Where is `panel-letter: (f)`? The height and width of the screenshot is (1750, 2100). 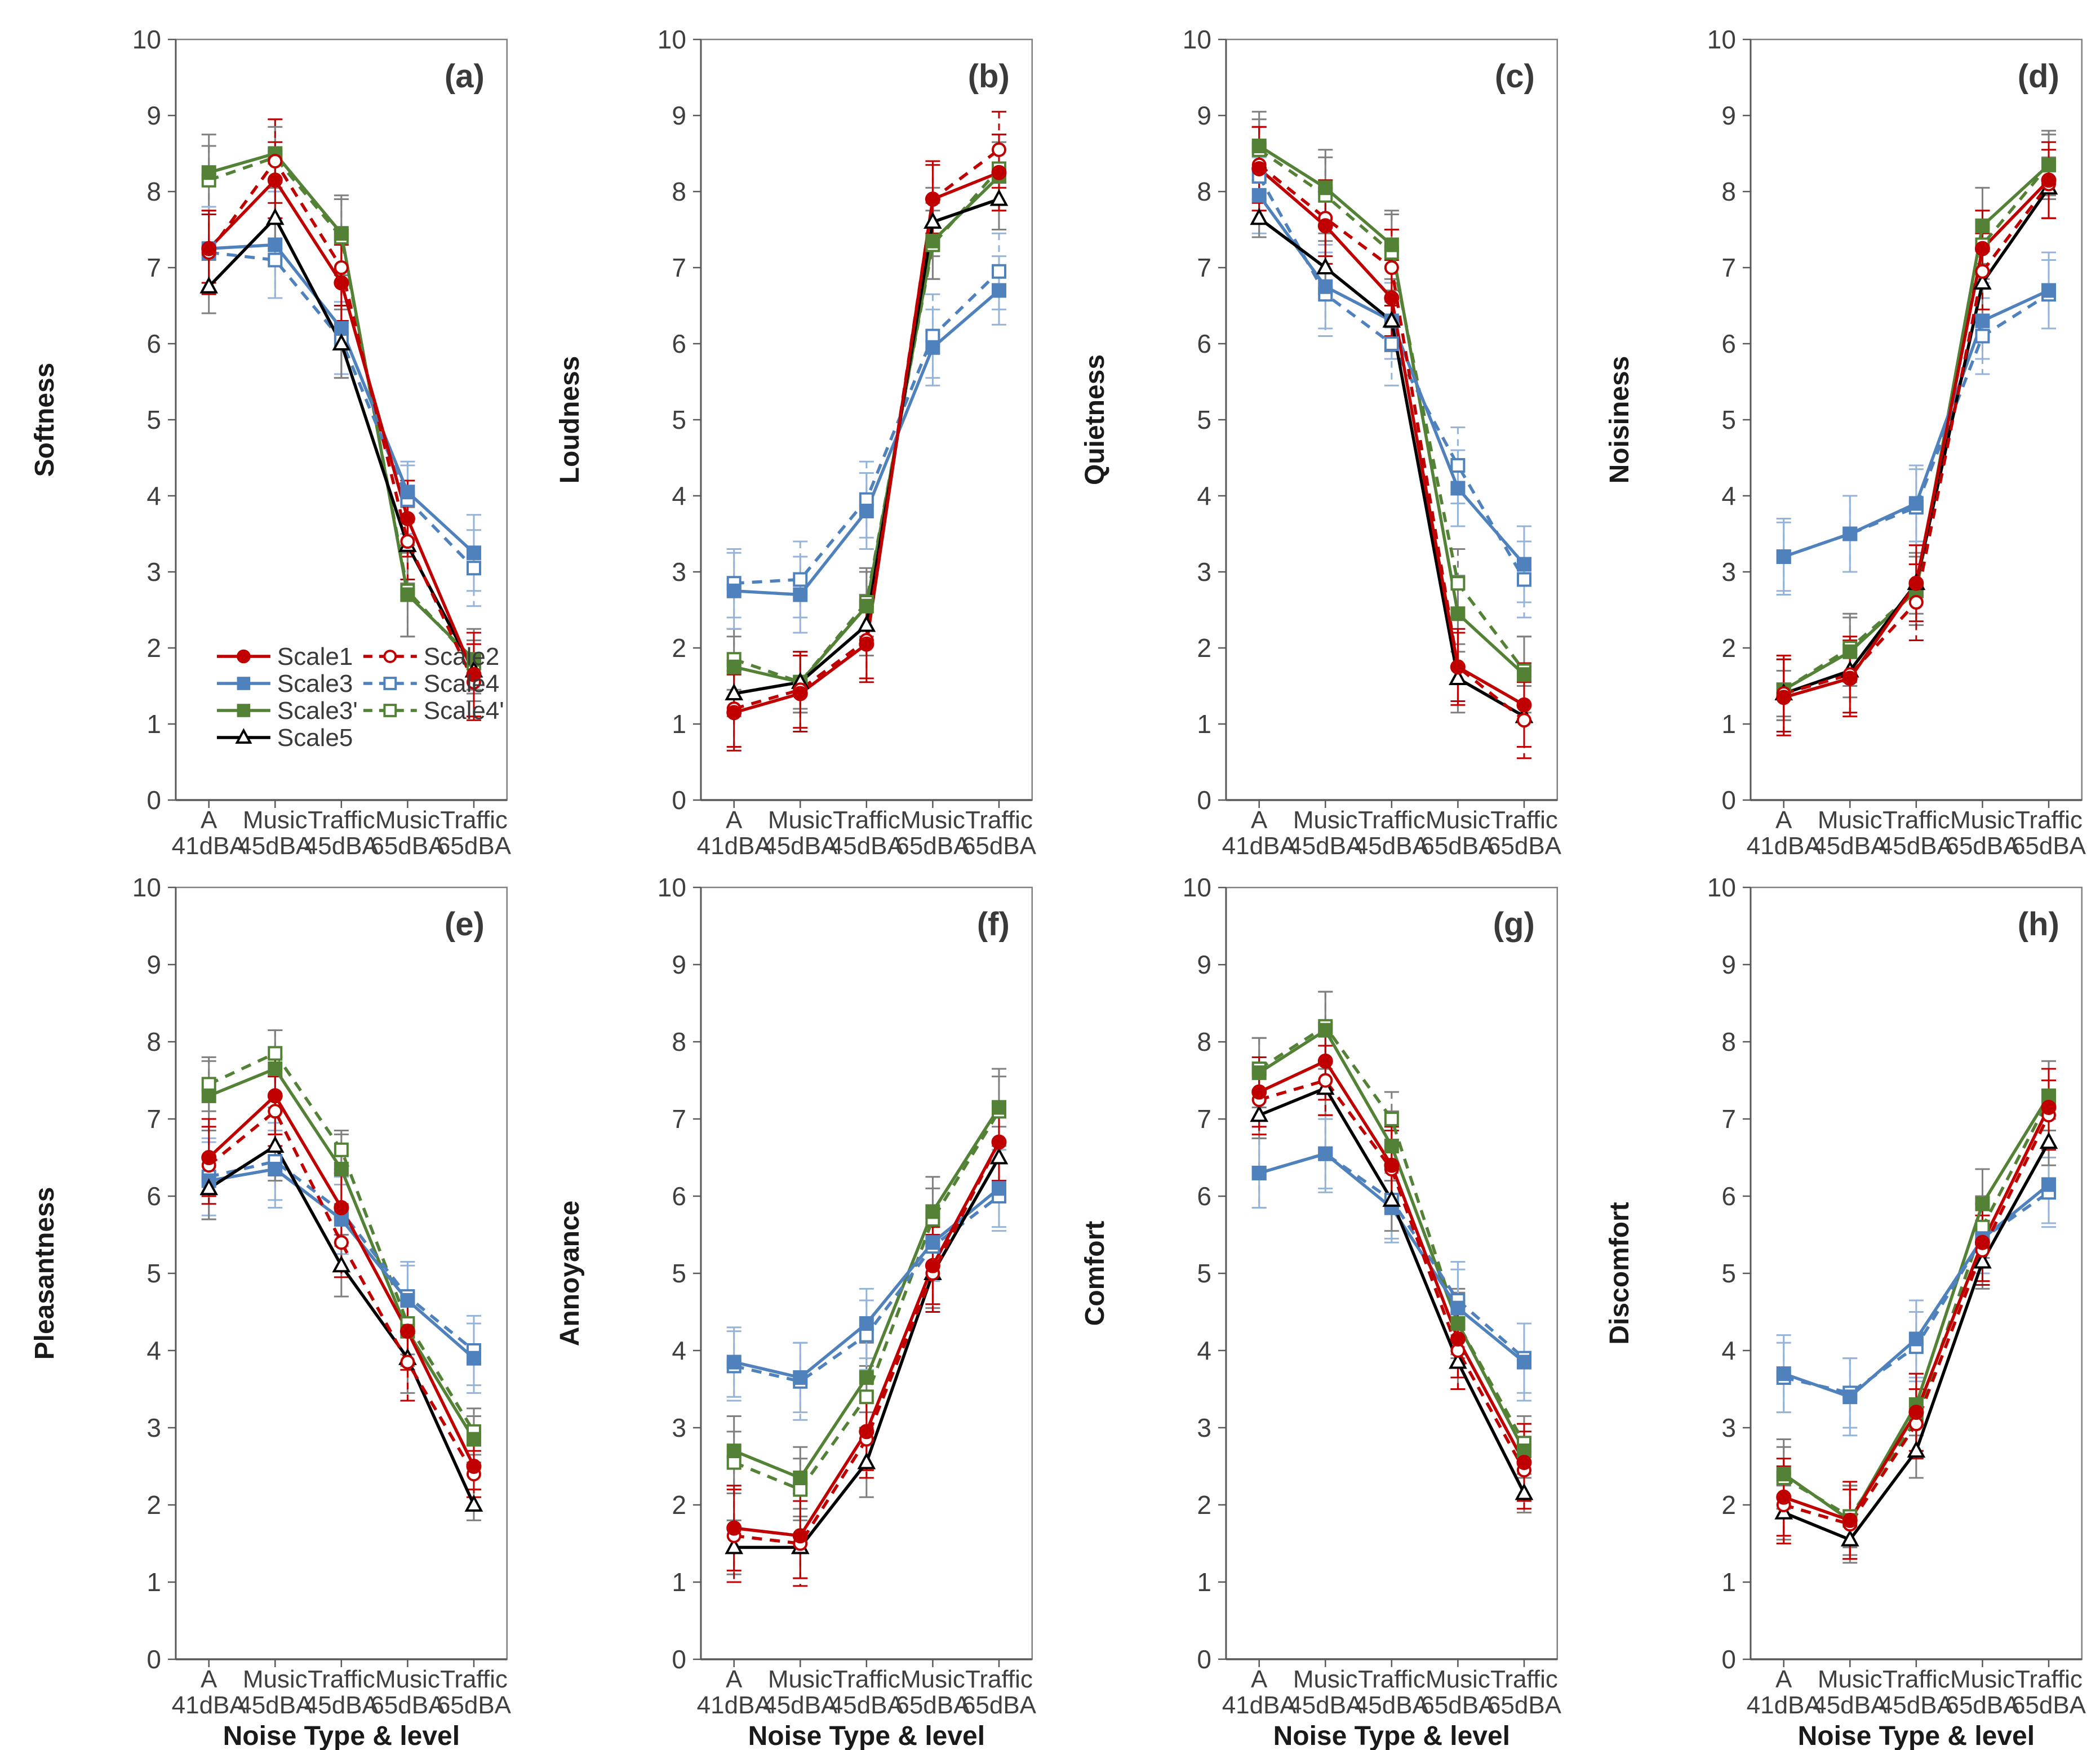
panel-letter: (f) is located at coordinates (993, 925).